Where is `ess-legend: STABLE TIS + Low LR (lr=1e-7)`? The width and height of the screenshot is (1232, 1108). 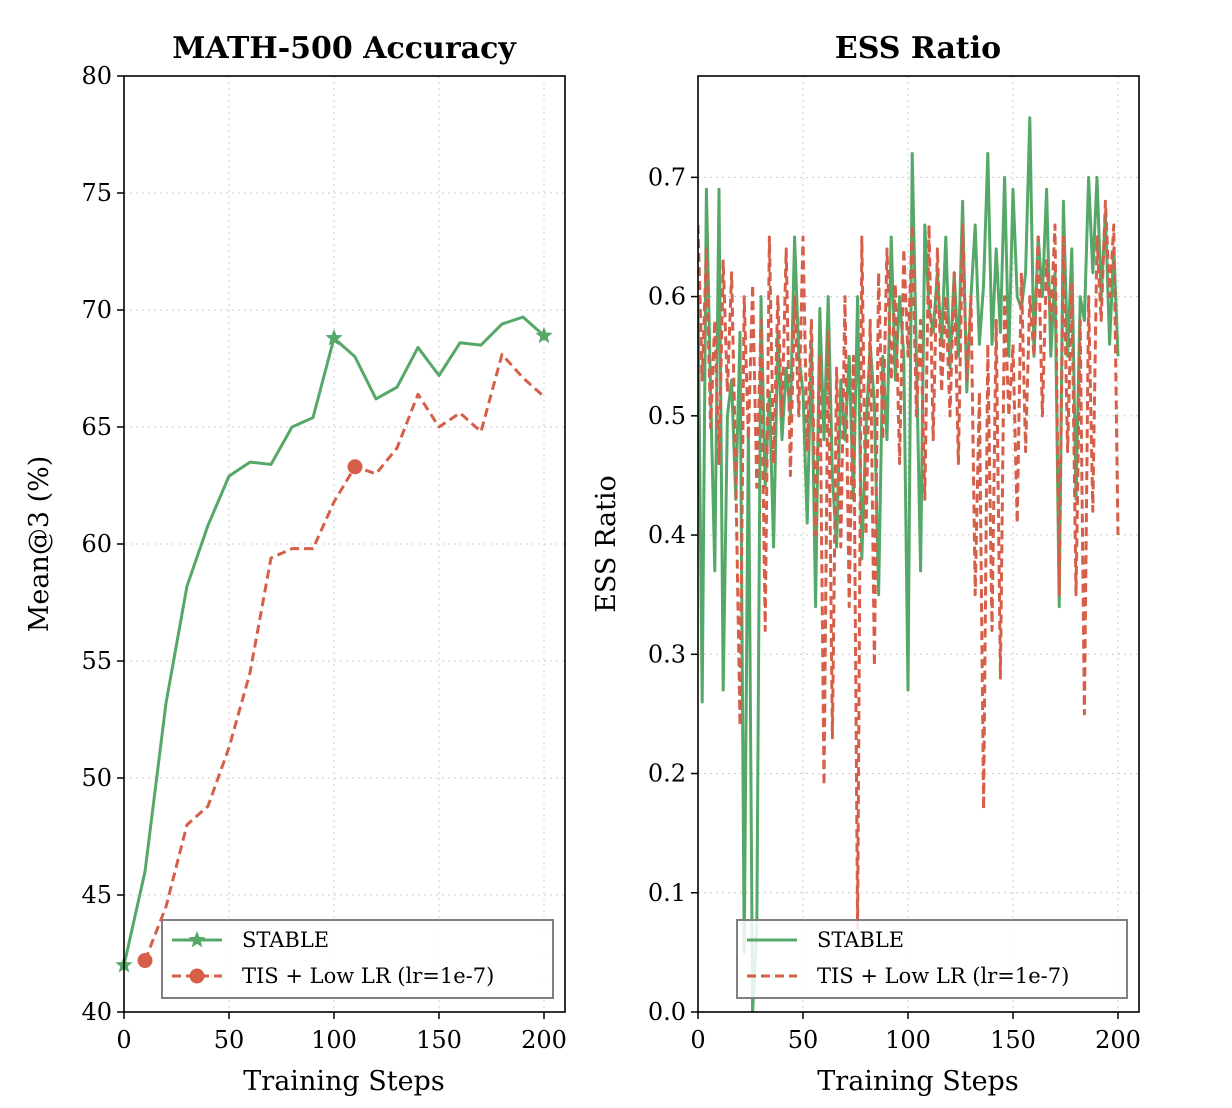 ess-legend: STABLE TIS + Low LR (lr=1e-7) is located at coordinates (932, 959).